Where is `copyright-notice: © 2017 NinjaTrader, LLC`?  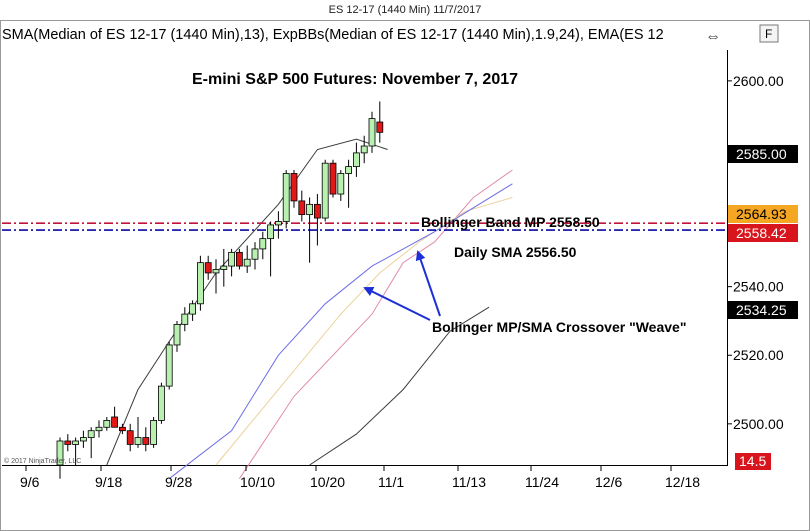 copyright-notice: © 2017 NinjaTrader, LLC is located at coordinates (42, 461).